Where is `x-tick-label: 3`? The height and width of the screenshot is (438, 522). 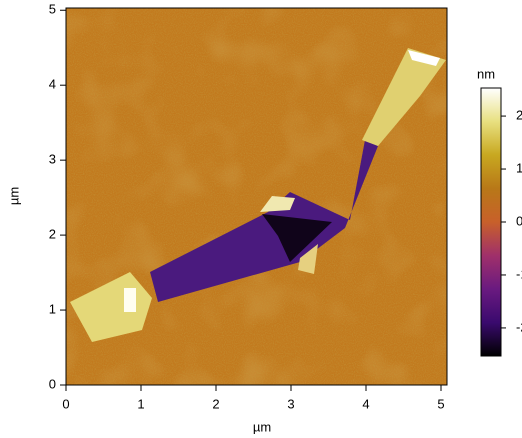 x-tick-label: 3 is located at coordinates (290, 403).